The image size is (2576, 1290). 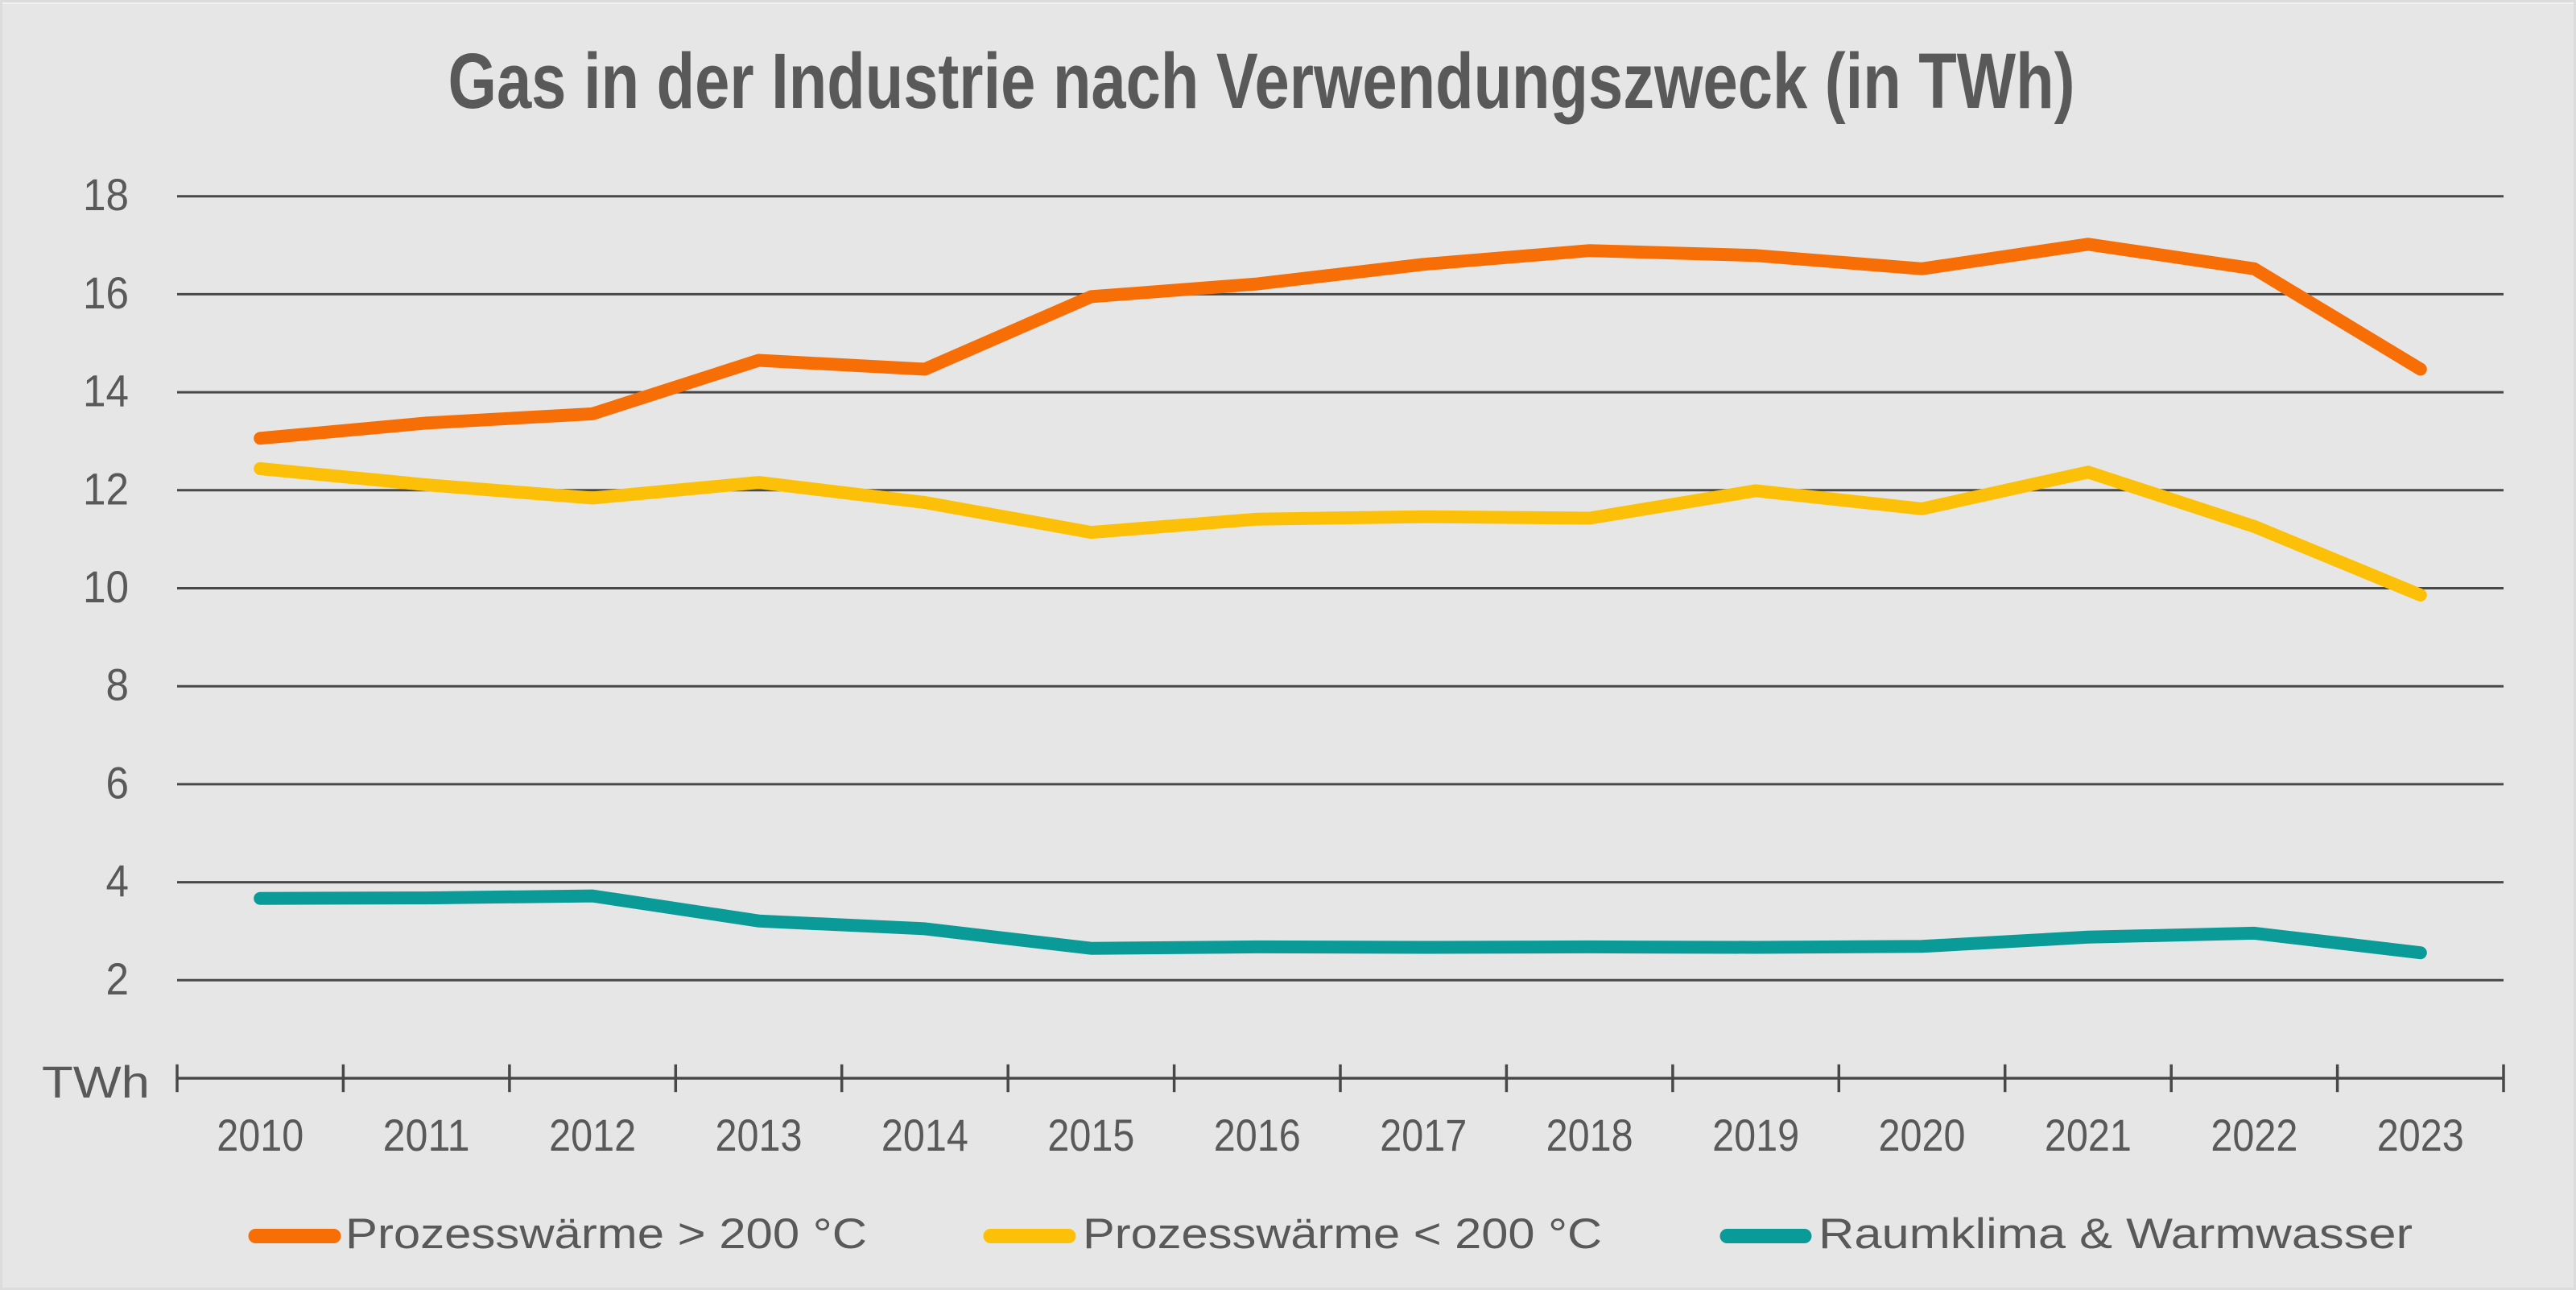 I want to click on svg-text: 2023, so click(x=2420, y=1135).